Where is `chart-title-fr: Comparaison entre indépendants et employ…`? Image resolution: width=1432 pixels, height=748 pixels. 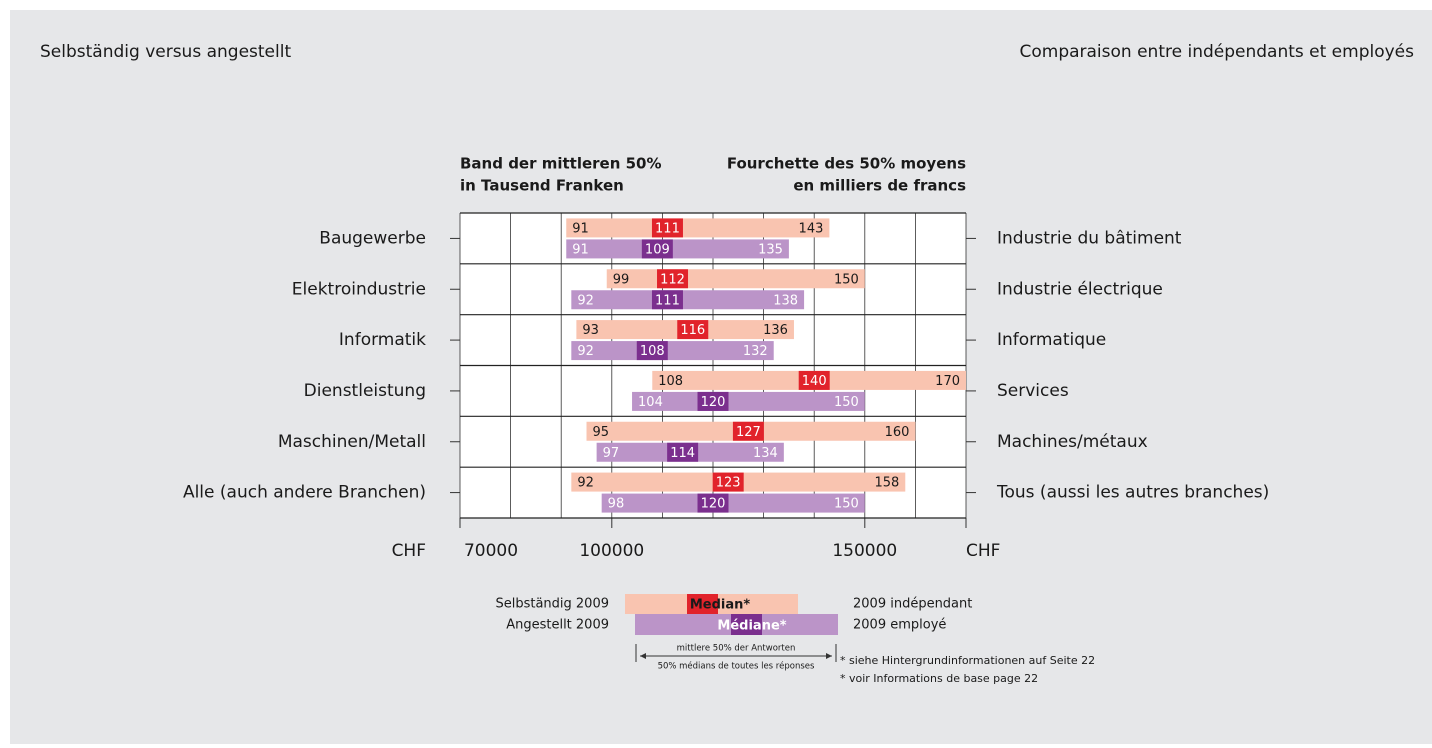
chart-title-fr: Comparaison entre indépendants et employ… is located at coordinates (1216, 52).